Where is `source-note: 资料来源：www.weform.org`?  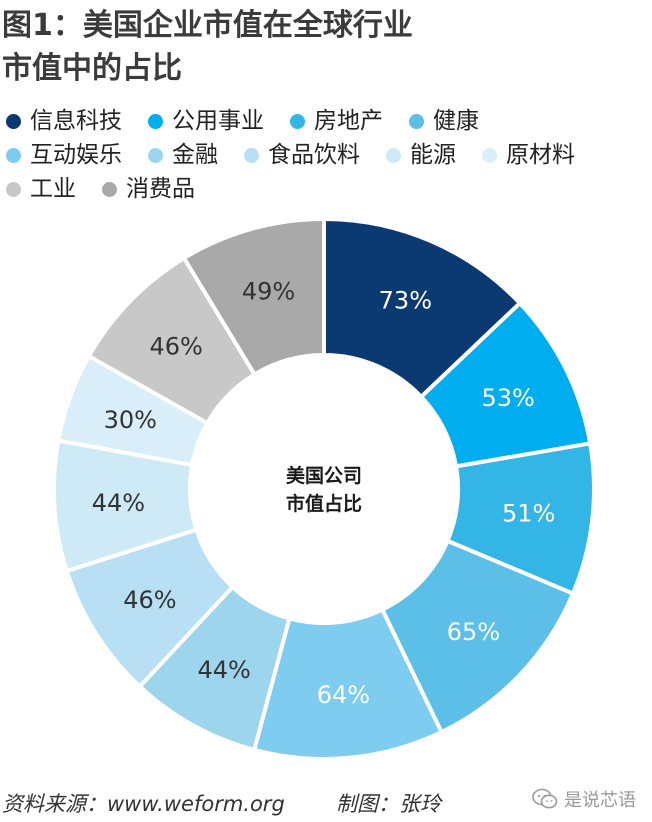
source-note: 资料来源：www.weform.org is located at coordinates (143, 804).